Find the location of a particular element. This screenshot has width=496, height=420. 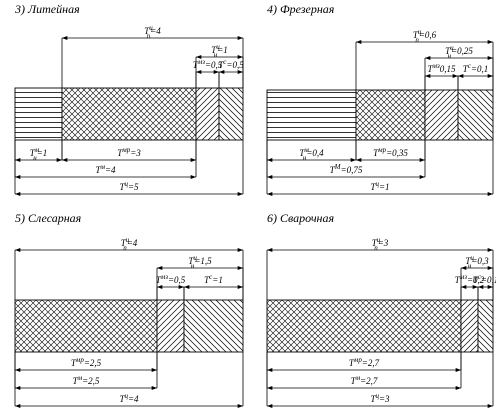

label-value: =0,25 is located at coordinates (462, 51).